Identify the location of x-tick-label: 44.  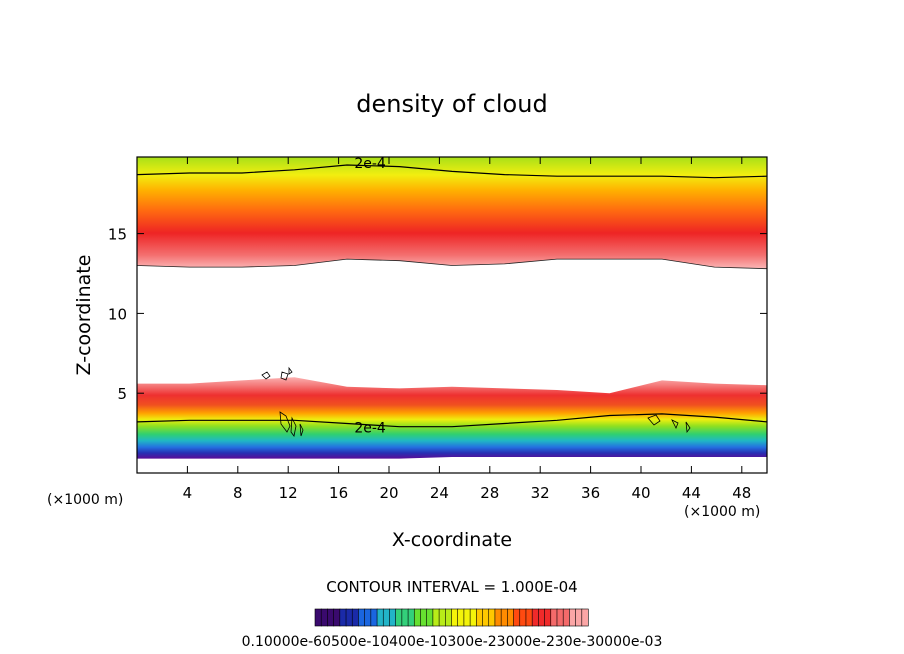
(691, 493).